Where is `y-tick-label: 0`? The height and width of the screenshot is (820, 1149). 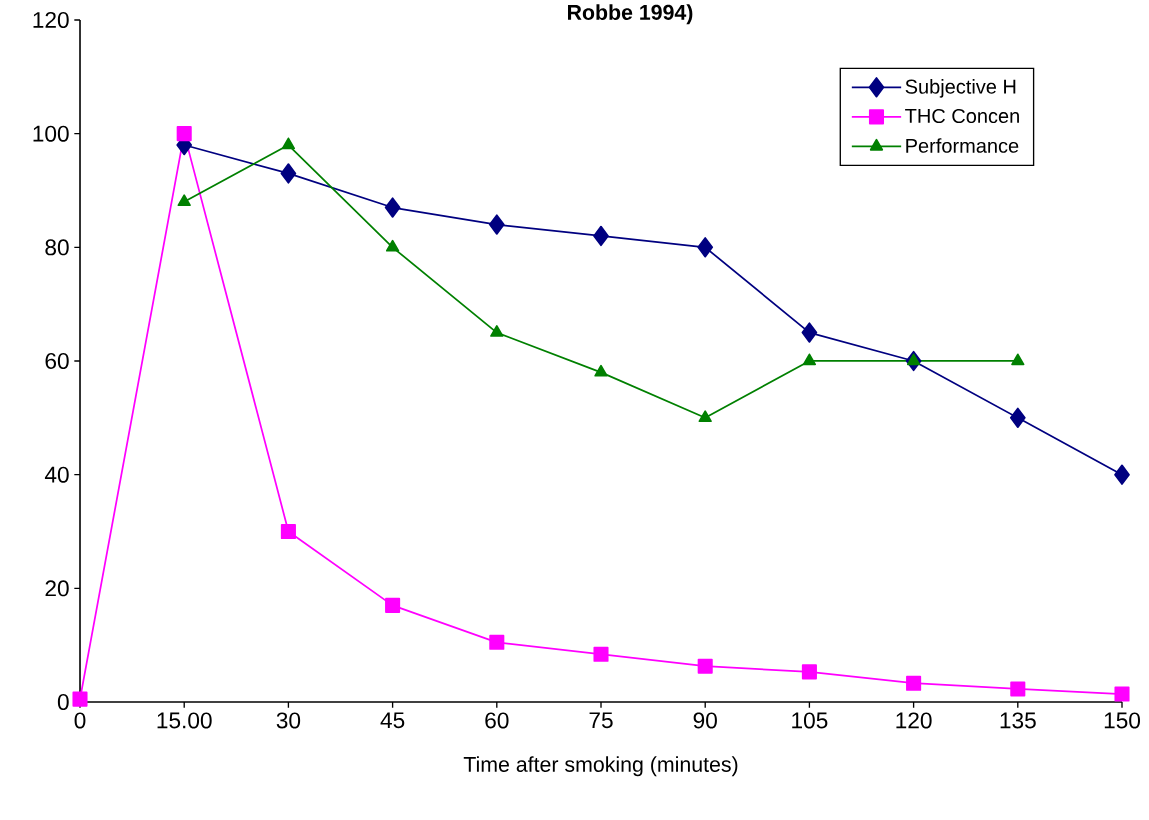 y-tick-label: 0 is located at coordinates (63, 702).